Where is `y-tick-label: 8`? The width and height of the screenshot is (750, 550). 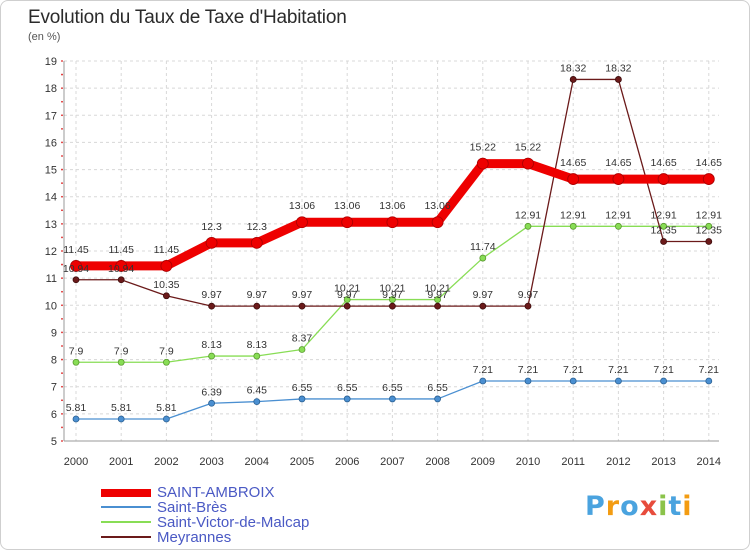
y-tick-label: 8 is located at coordinates (54, 361).